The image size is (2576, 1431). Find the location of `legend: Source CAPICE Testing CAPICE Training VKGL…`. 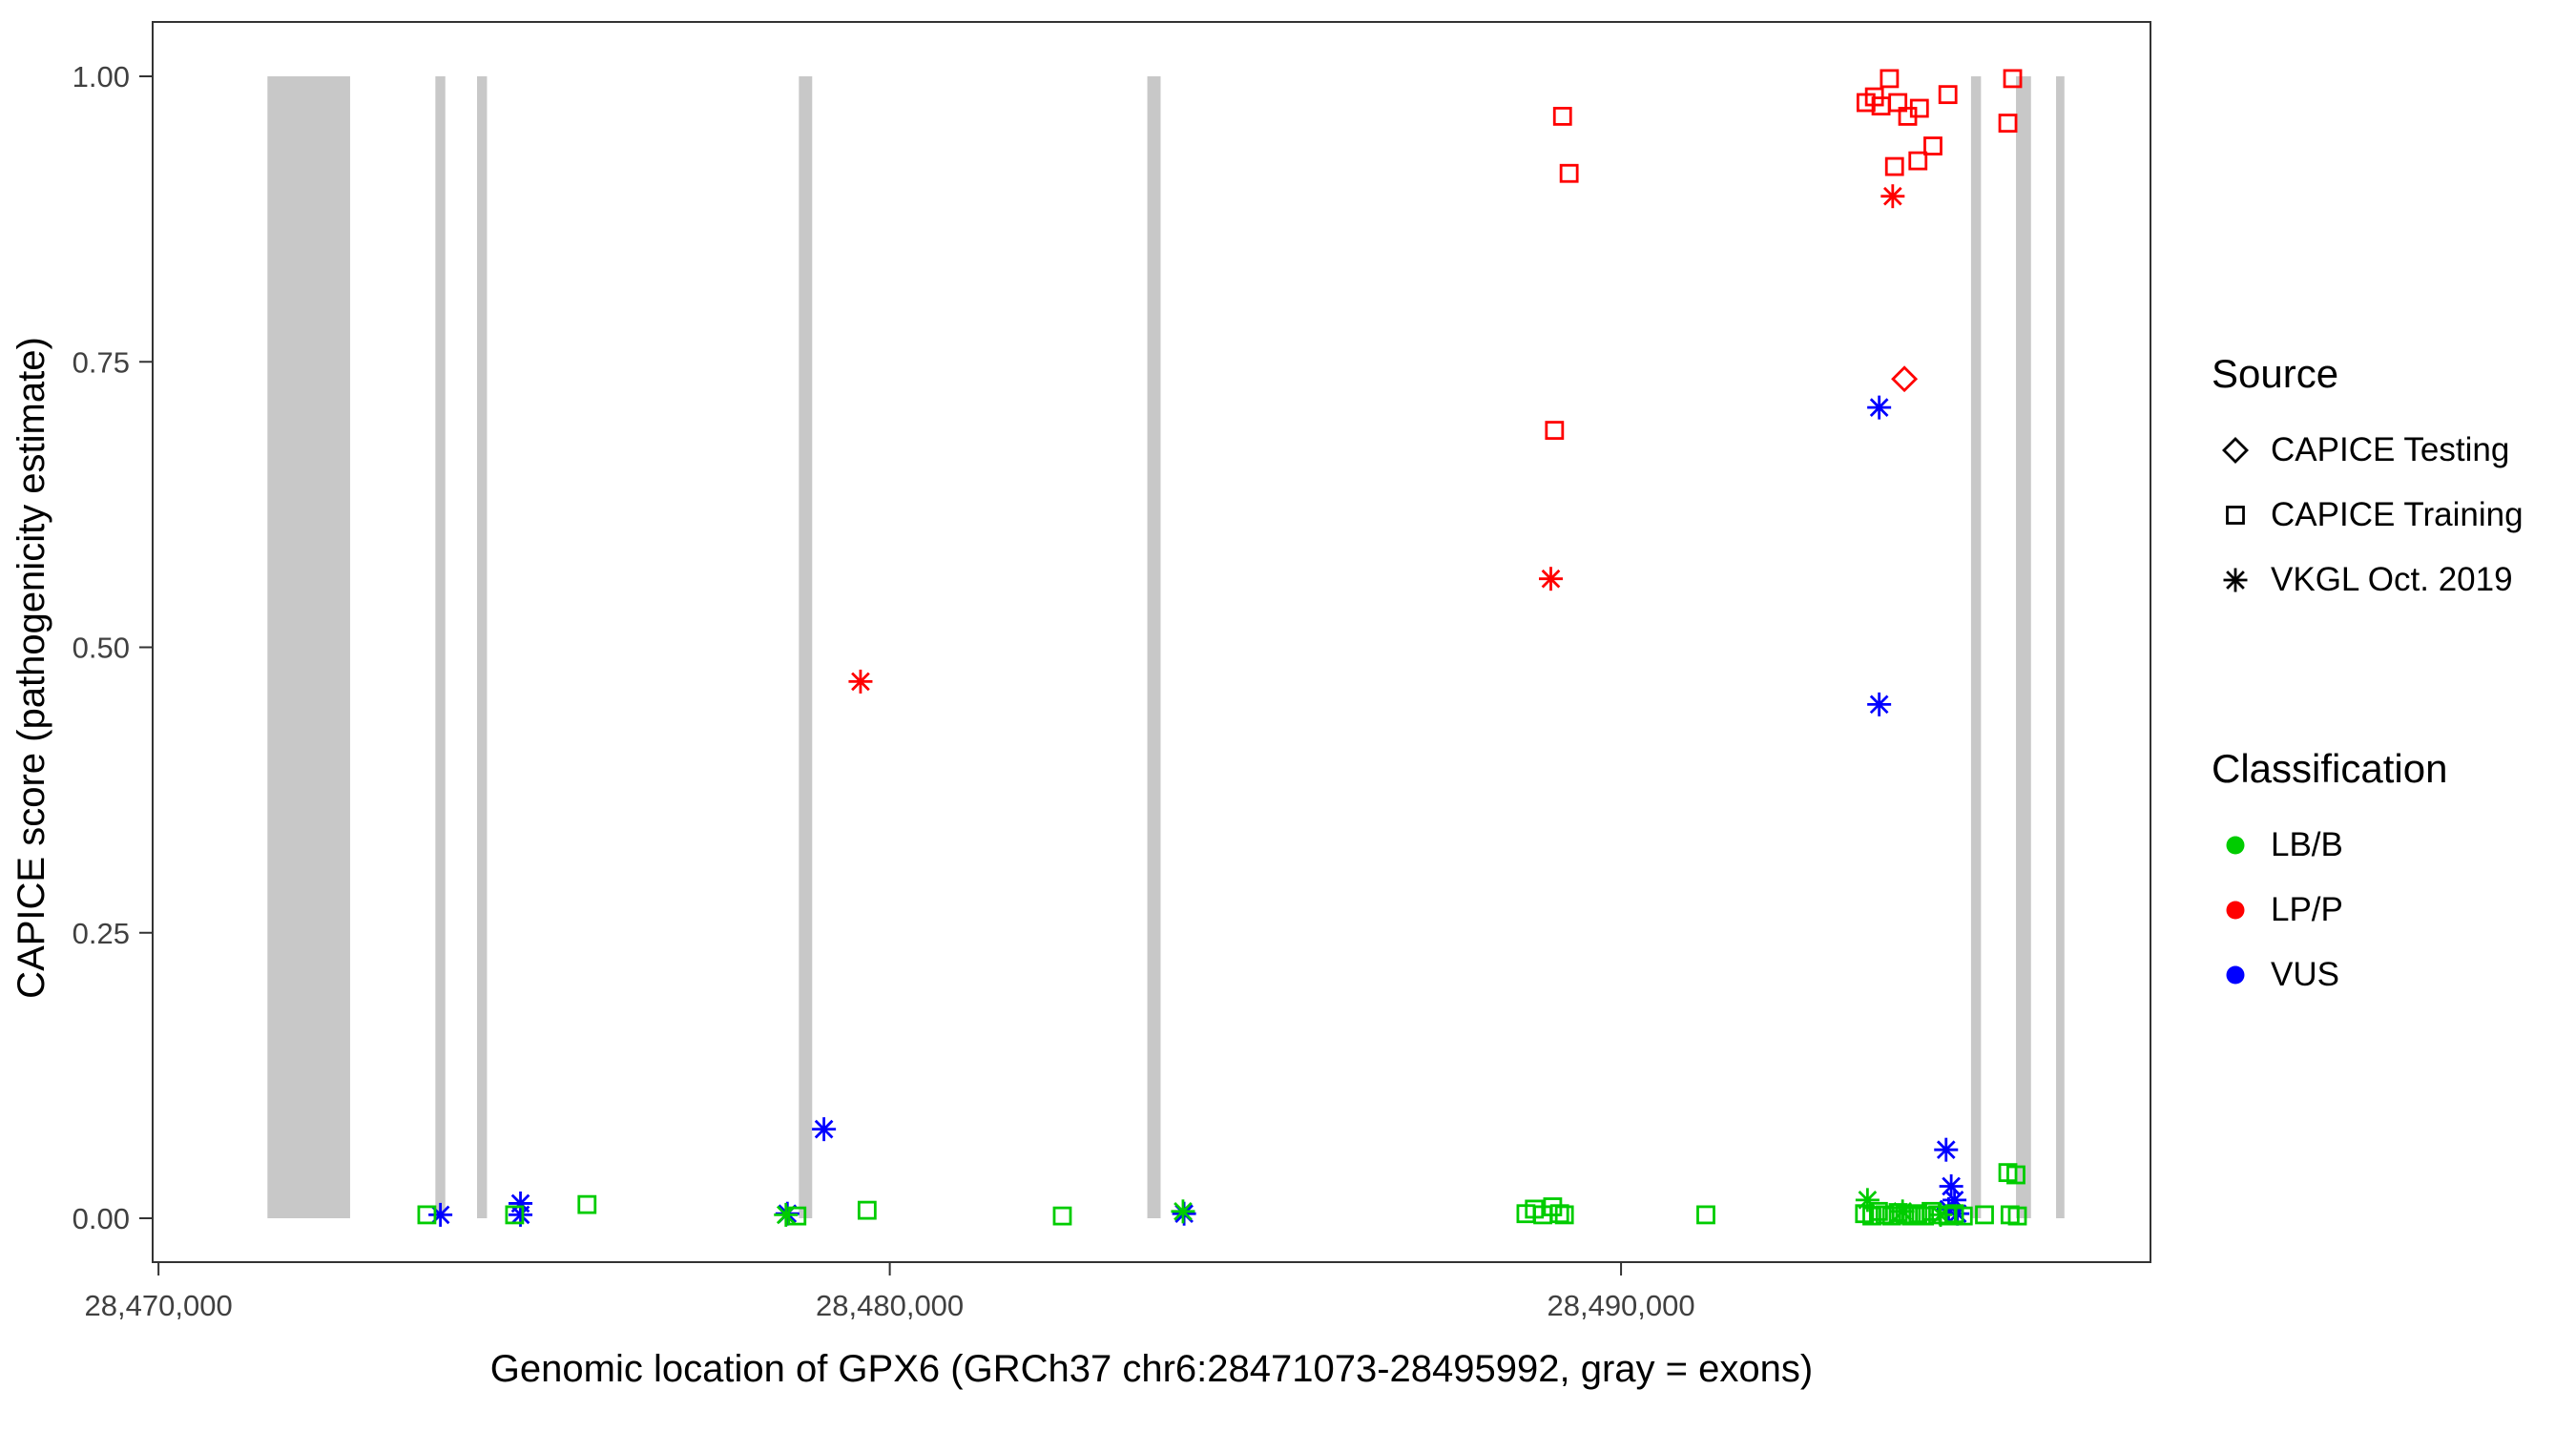

legend: Source CAPICE Testing CAPICE Training VKGL… is located at coordinates (2368, 679).